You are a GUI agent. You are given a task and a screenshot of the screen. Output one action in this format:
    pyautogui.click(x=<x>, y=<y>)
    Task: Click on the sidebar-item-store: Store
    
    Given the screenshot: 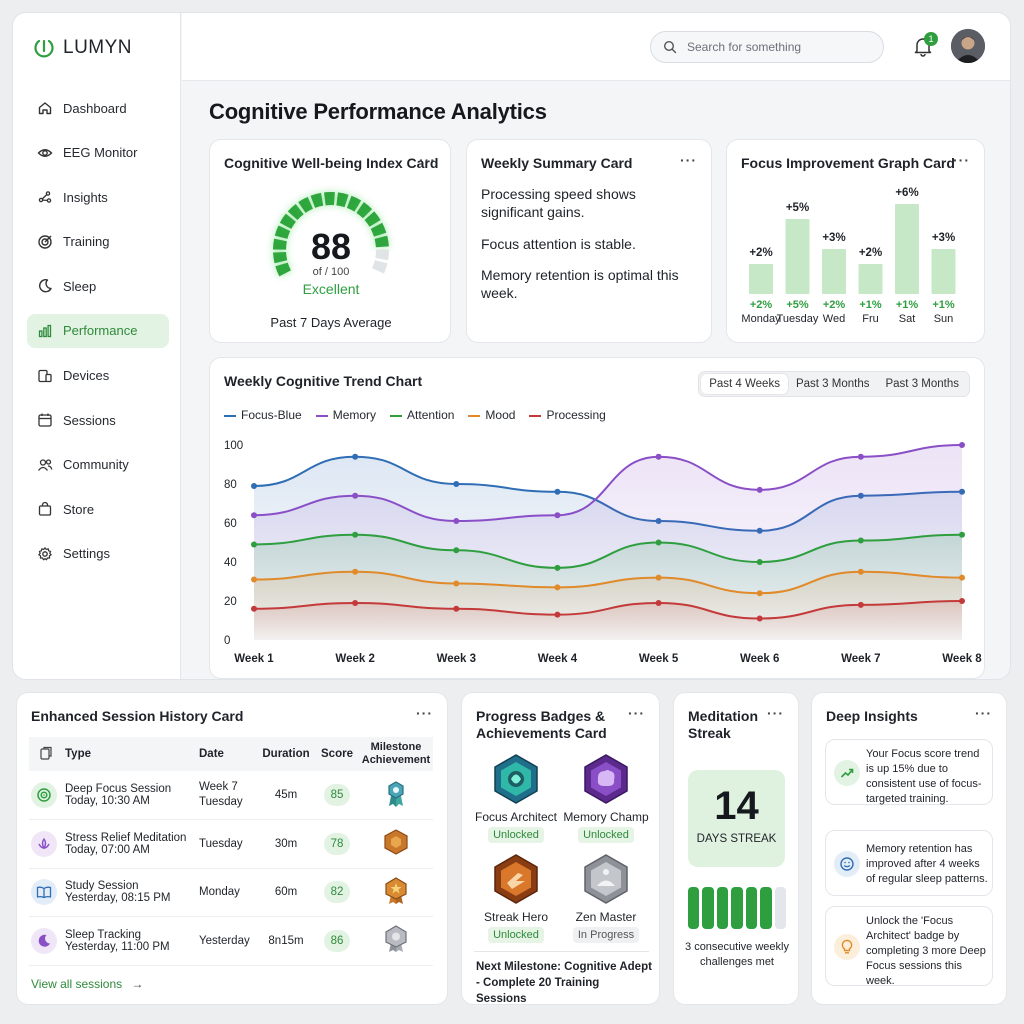 What is the action you would take?
    pyautogui.click(x=98, y=509)
    